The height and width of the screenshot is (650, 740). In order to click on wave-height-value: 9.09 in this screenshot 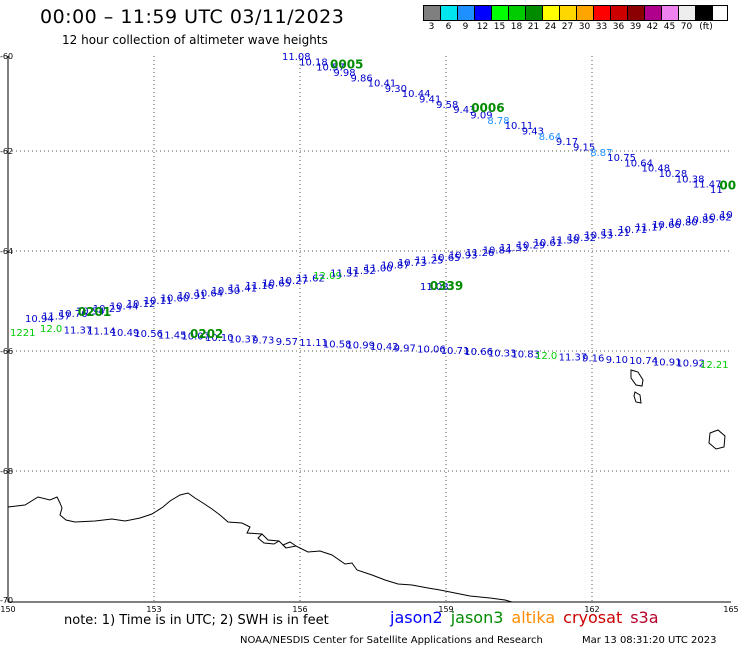, I will do `click(481, 116)`.